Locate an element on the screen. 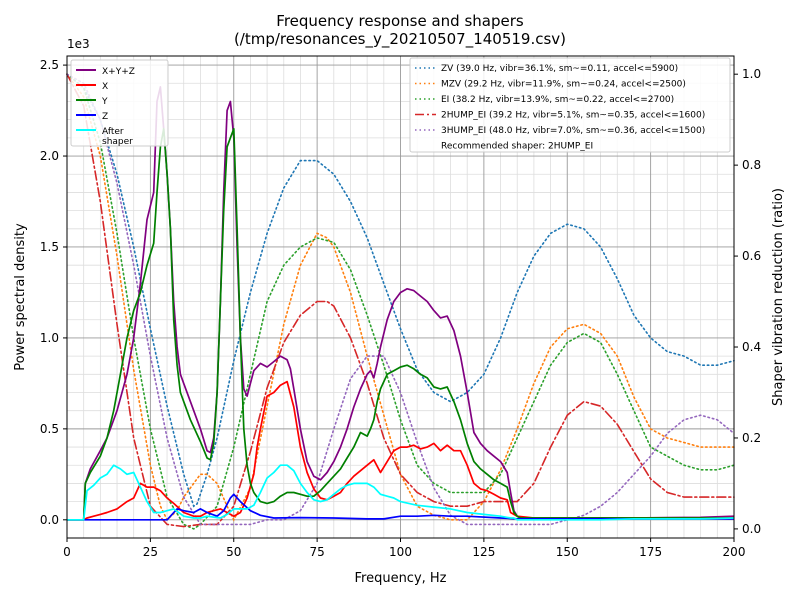 This screenshot has height=600, width=800. y-tick-label: 1.0 is located at coordinates (49, 338).